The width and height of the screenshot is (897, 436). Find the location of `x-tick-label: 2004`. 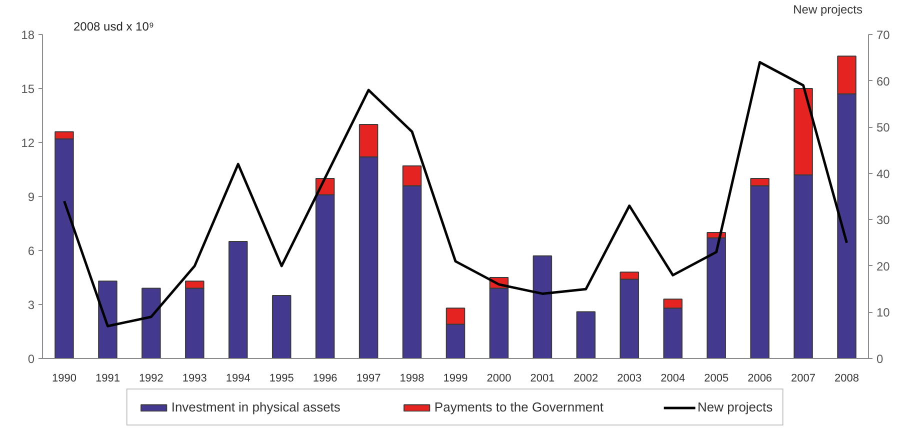

x-tick-label: 2004 is located at coordinates (673, 378).